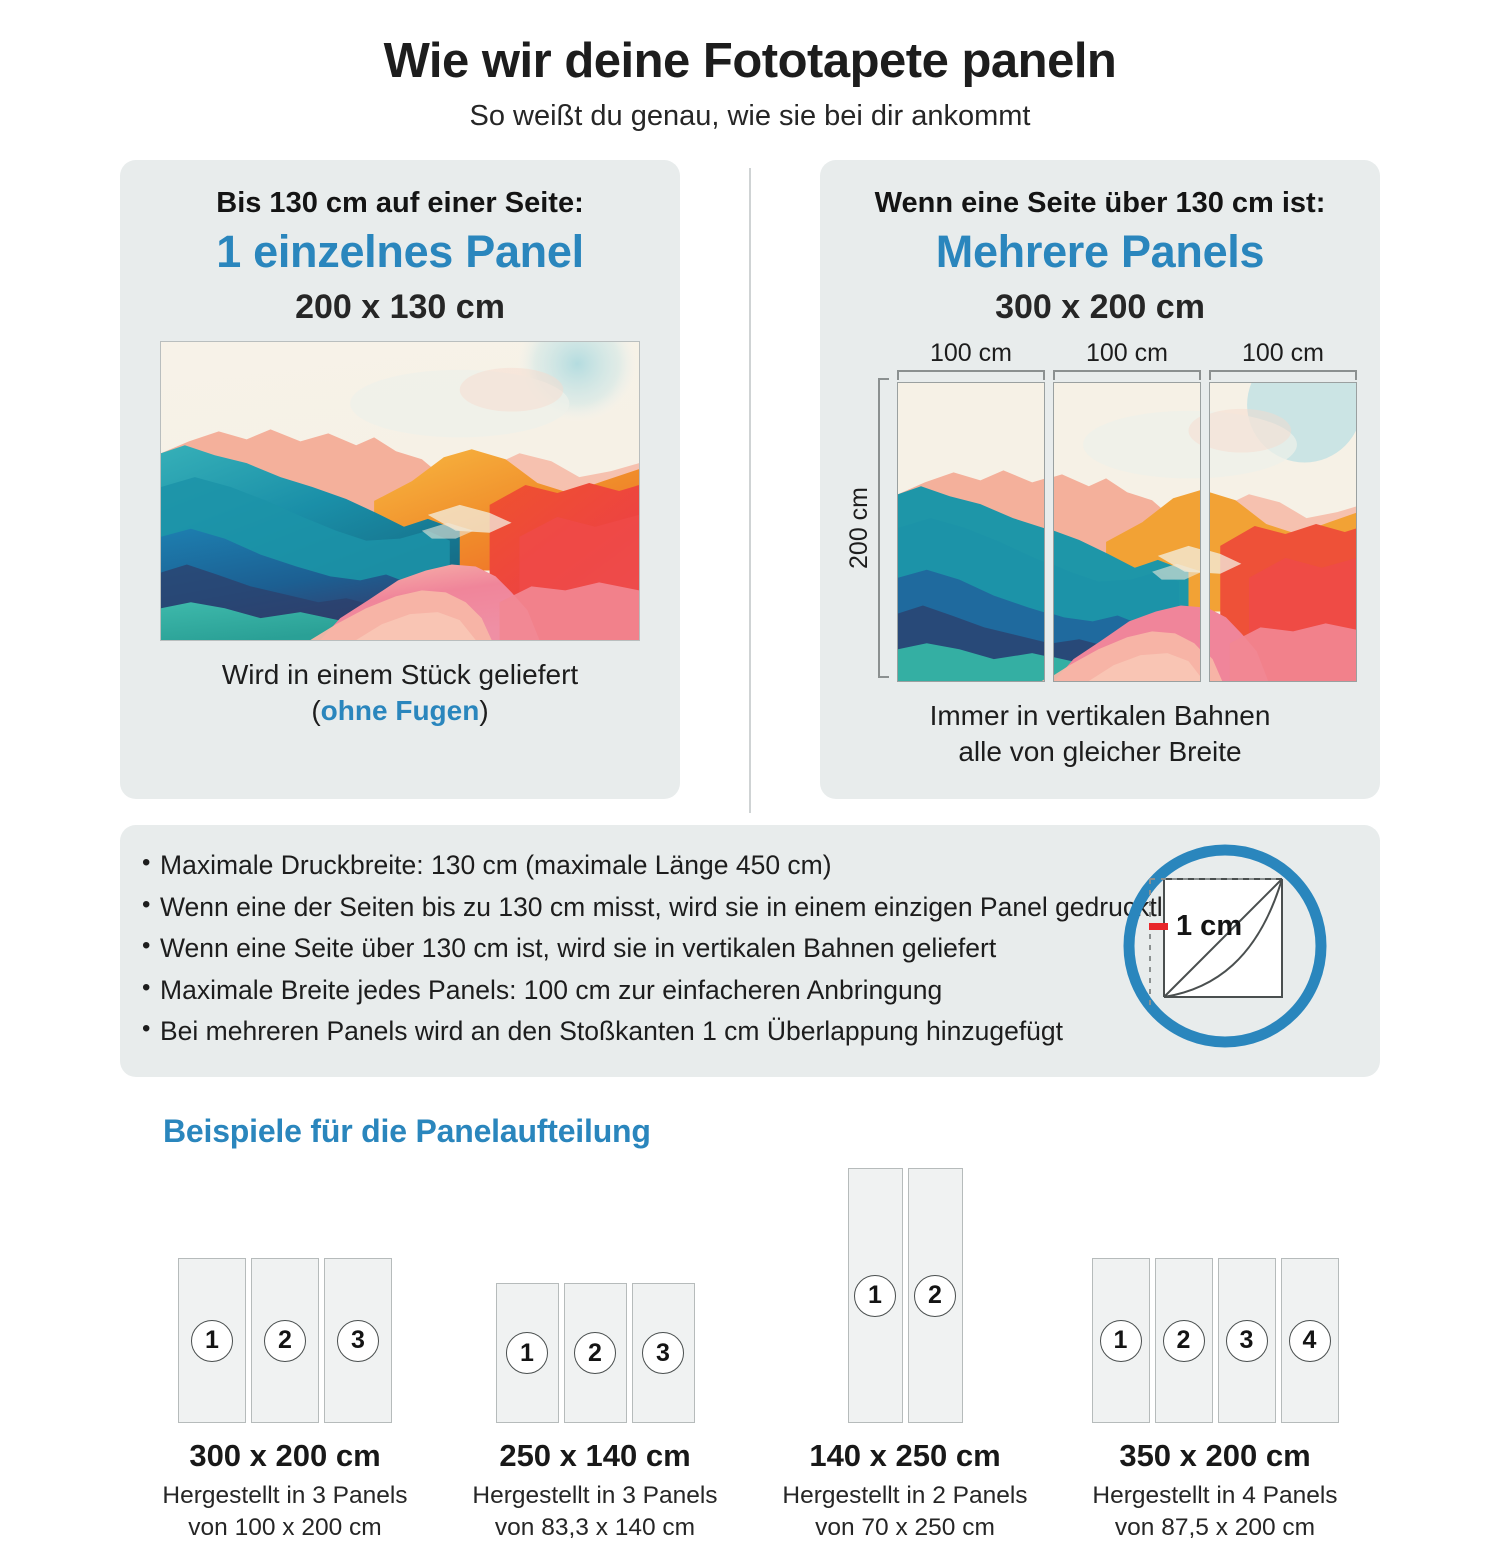 Image resolution: width=1500 pixels, height=1544 pixels. I want to click on artwork-panel-row, so click(1127, 532).